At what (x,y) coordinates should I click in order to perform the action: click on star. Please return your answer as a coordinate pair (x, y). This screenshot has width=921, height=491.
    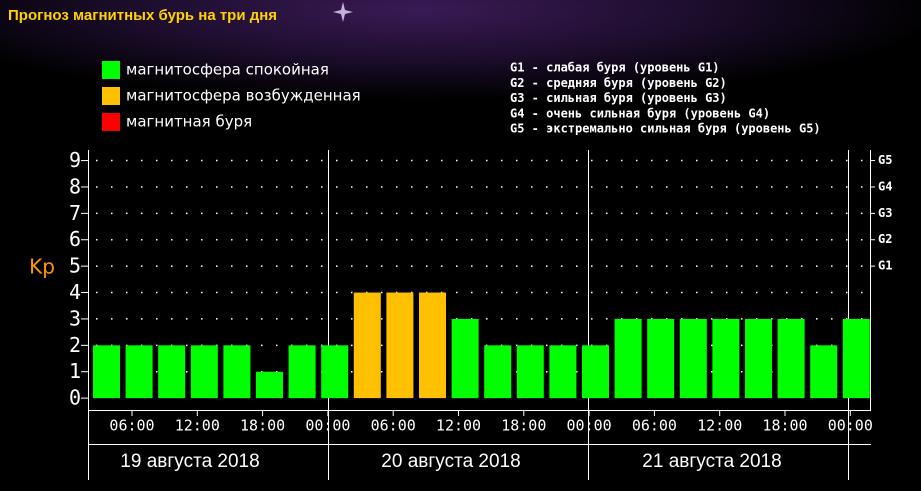
    Looking at the image, I should click on (343, 12).